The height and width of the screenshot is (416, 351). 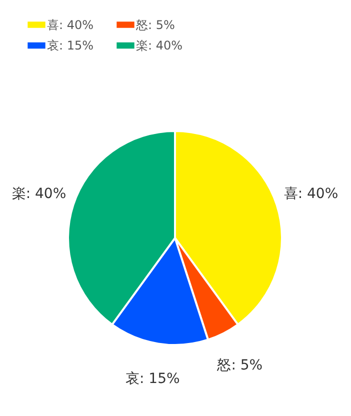 What do you see at coordinates (155, 25) in the screenshot?
I see `legend-label: 怒: 5%` at bounding box center [155, 25].